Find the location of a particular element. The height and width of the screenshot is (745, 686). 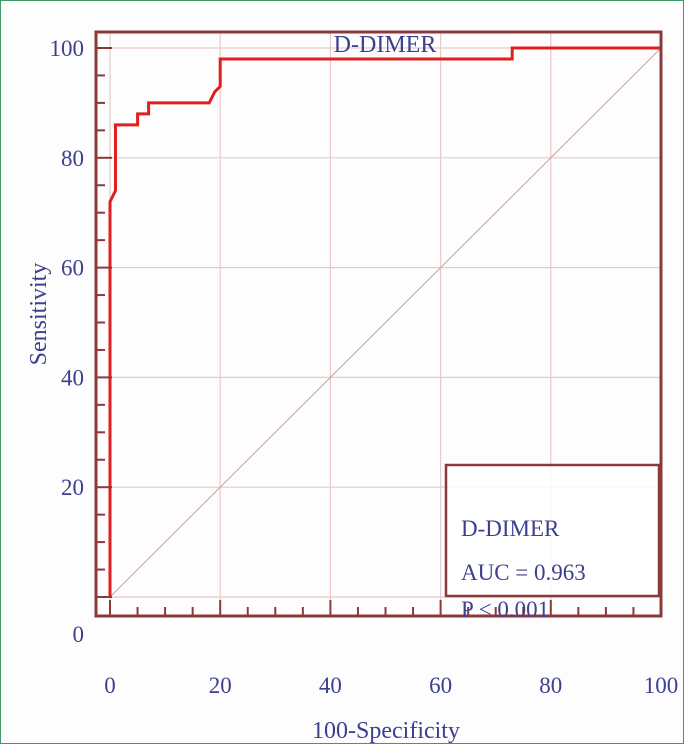

legend-auc-value: AUC = 0.963 is located at coordinates (523, 572).